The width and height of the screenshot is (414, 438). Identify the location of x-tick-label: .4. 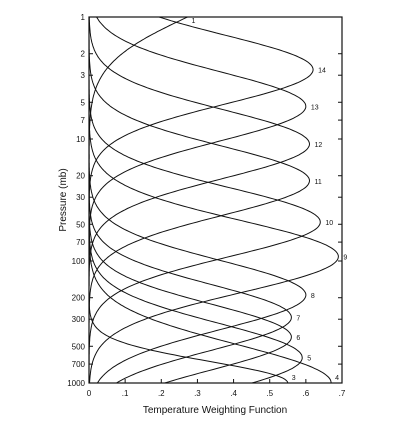
(233, 393).